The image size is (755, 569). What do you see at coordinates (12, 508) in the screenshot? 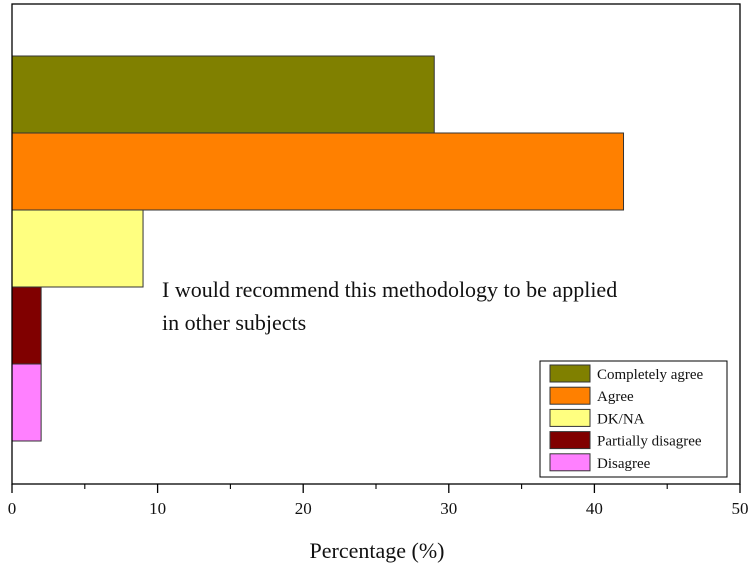
I see `x-tick-label: 0` at bounding box center [12, 508].